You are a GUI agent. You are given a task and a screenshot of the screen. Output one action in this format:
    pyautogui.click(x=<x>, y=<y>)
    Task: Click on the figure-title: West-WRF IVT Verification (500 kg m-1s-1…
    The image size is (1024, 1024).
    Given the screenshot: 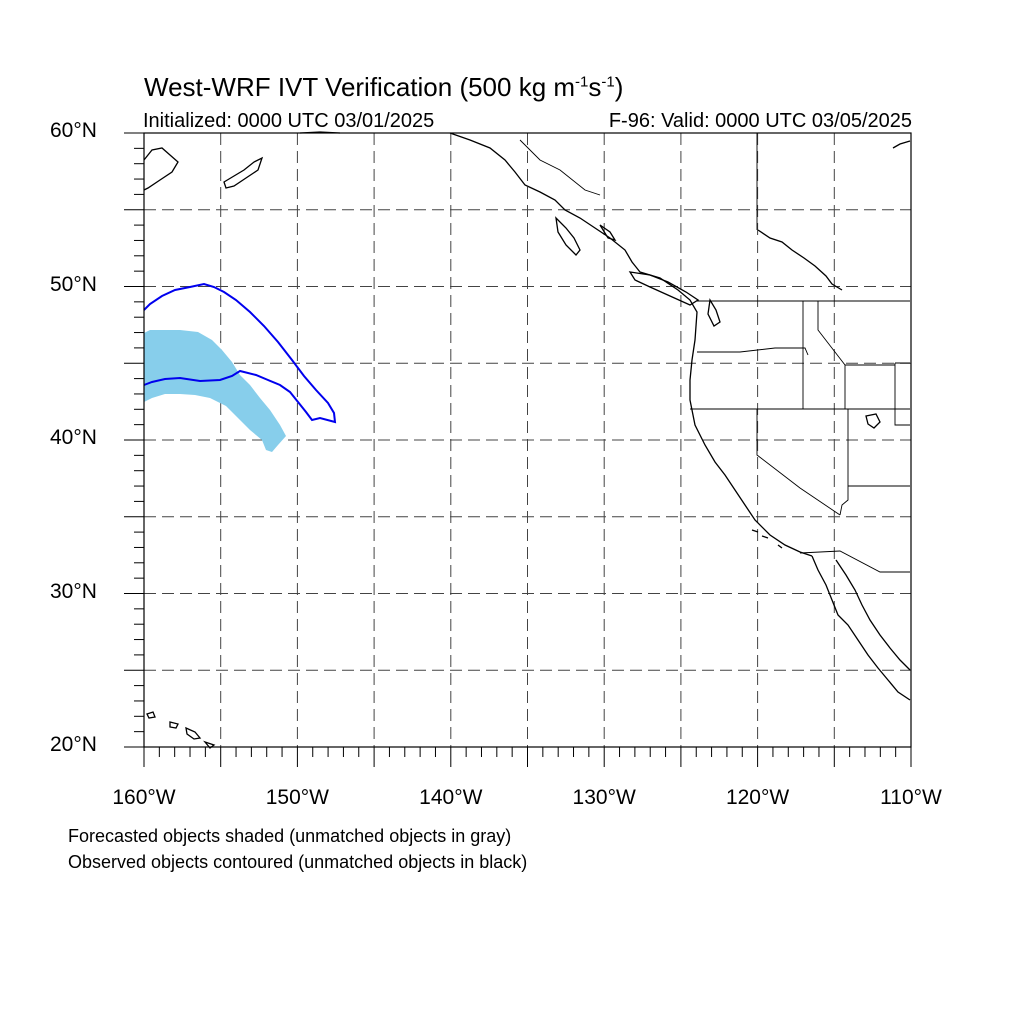 What is the action you would take?
    pyautogui.click(x=384, y=87)
    